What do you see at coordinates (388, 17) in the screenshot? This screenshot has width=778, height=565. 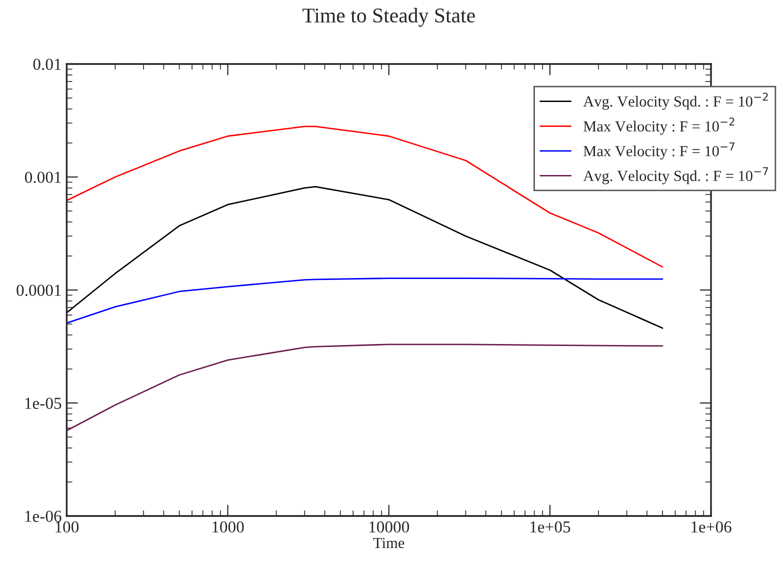 I see `chart-title: Time to Steady State` at bounding box center [388, 17].